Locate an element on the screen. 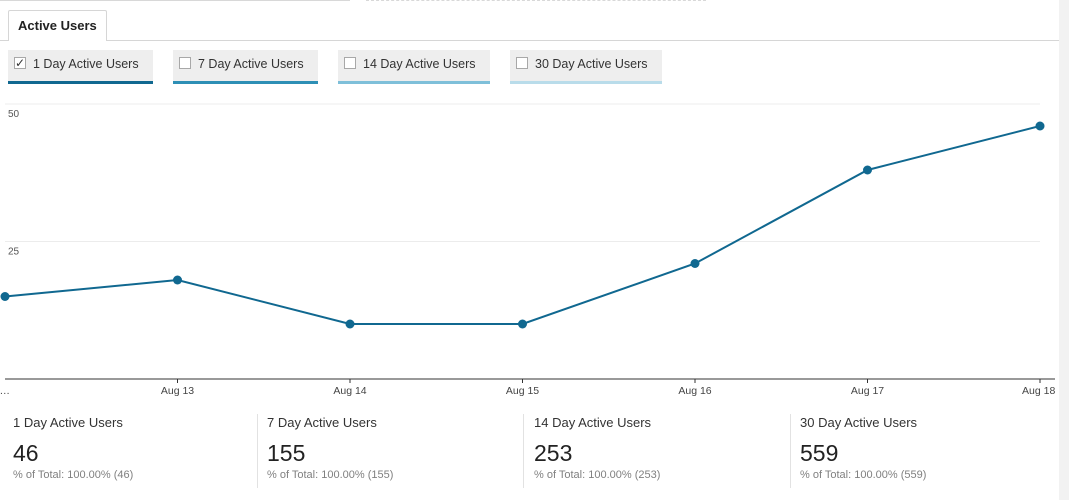  summary-percent-total: % of Total: 100.00% (253) is located at coordinates (597, 475).